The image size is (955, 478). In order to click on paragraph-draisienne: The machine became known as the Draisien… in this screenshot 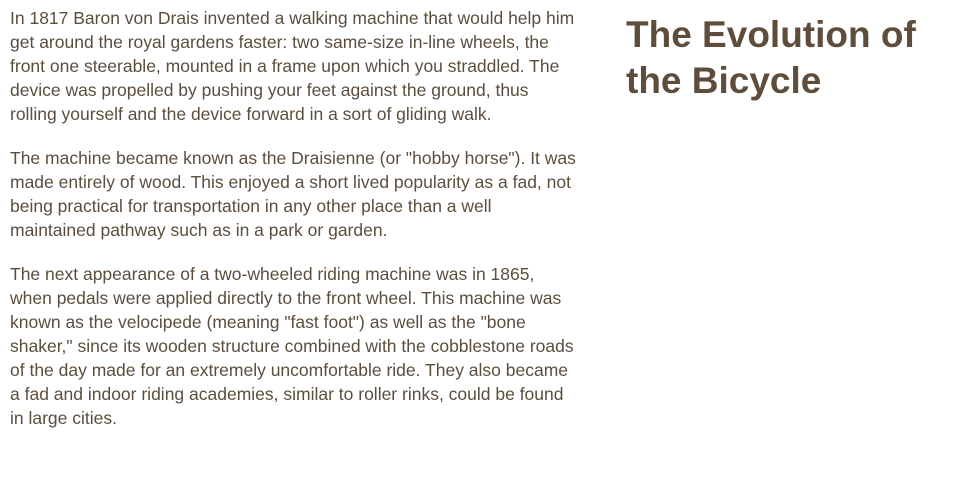, I will do `click(293, 194)`.